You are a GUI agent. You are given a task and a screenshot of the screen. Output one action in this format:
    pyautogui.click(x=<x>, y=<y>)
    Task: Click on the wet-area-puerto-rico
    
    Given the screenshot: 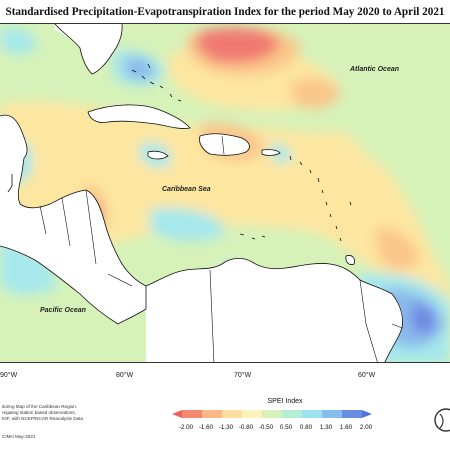 What is the action you would take?
    pyautogui.click(x=281, y=153)
    